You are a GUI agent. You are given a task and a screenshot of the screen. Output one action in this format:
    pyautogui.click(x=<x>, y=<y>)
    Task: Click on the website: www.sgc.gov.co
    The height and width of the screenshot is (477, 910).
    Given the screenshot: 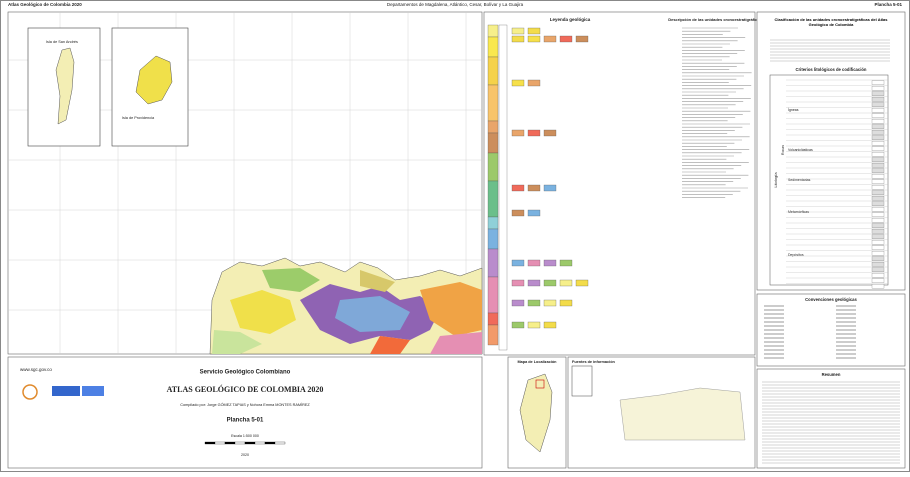 What is the action you would take?
    pyautogui.click(x=36, y=369)
    